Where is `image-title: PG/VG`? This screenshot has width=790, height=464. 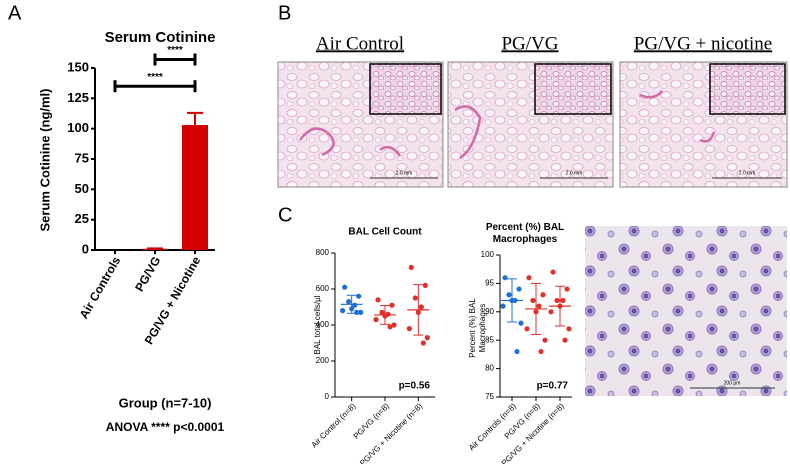 image-title: PG/VG is located at coordinates (529, 43).